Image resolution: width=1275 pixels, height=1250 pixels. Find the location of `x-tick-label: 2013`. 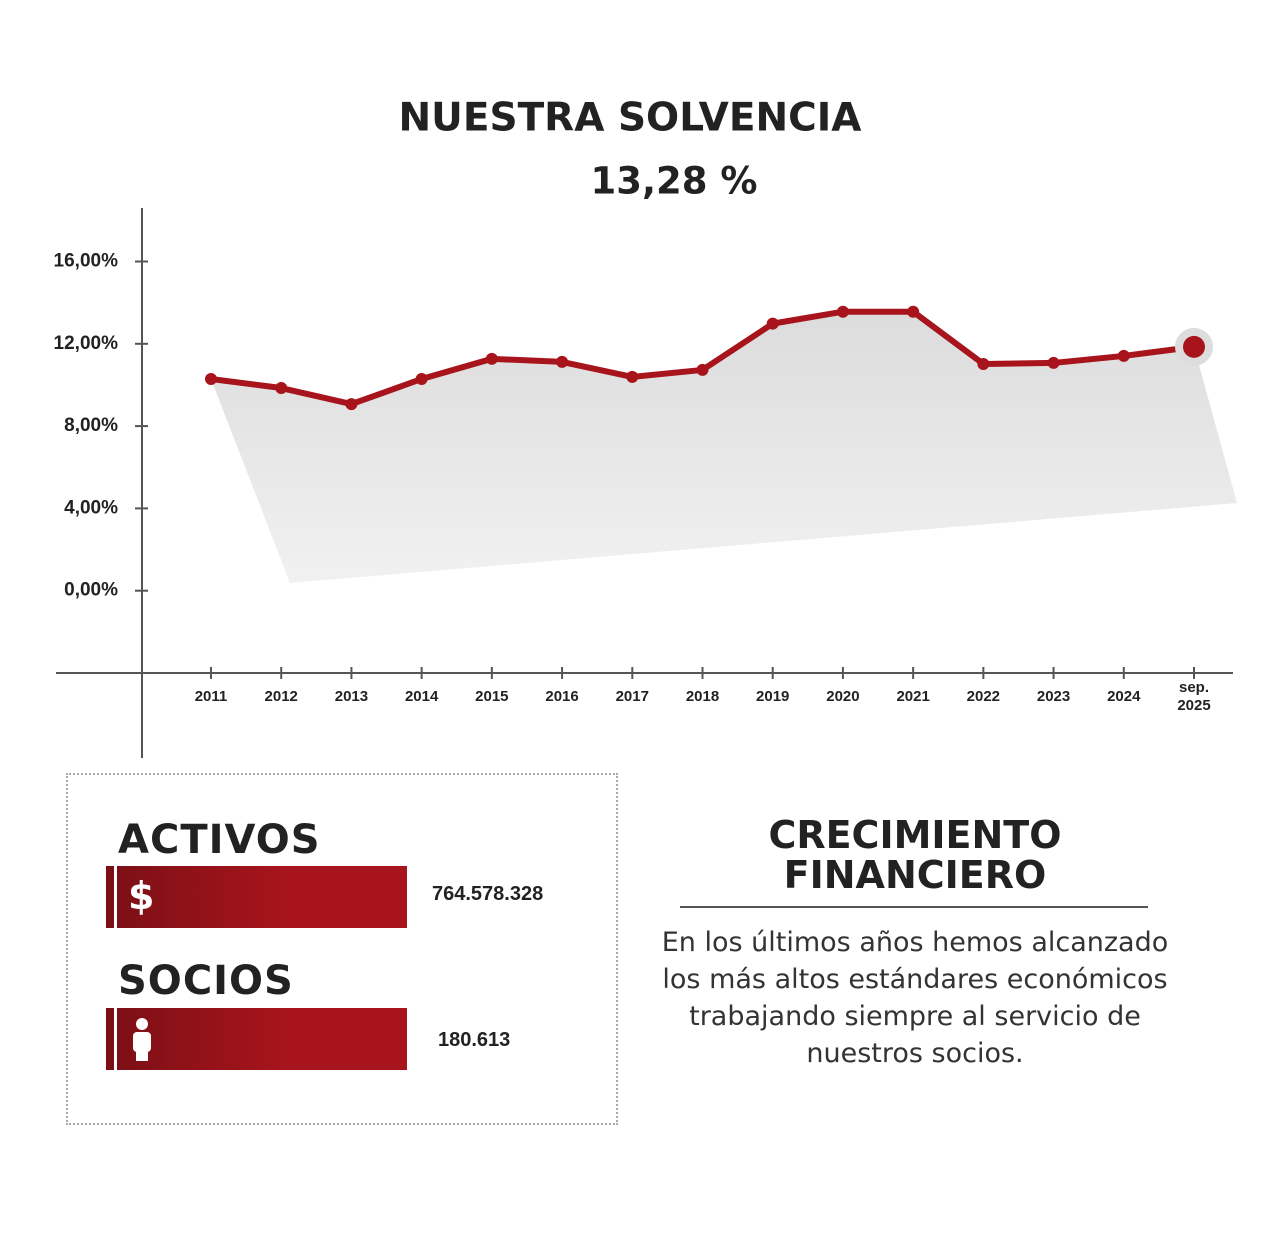

x-tick-label: 2013 is located at coordinates (351, 696).